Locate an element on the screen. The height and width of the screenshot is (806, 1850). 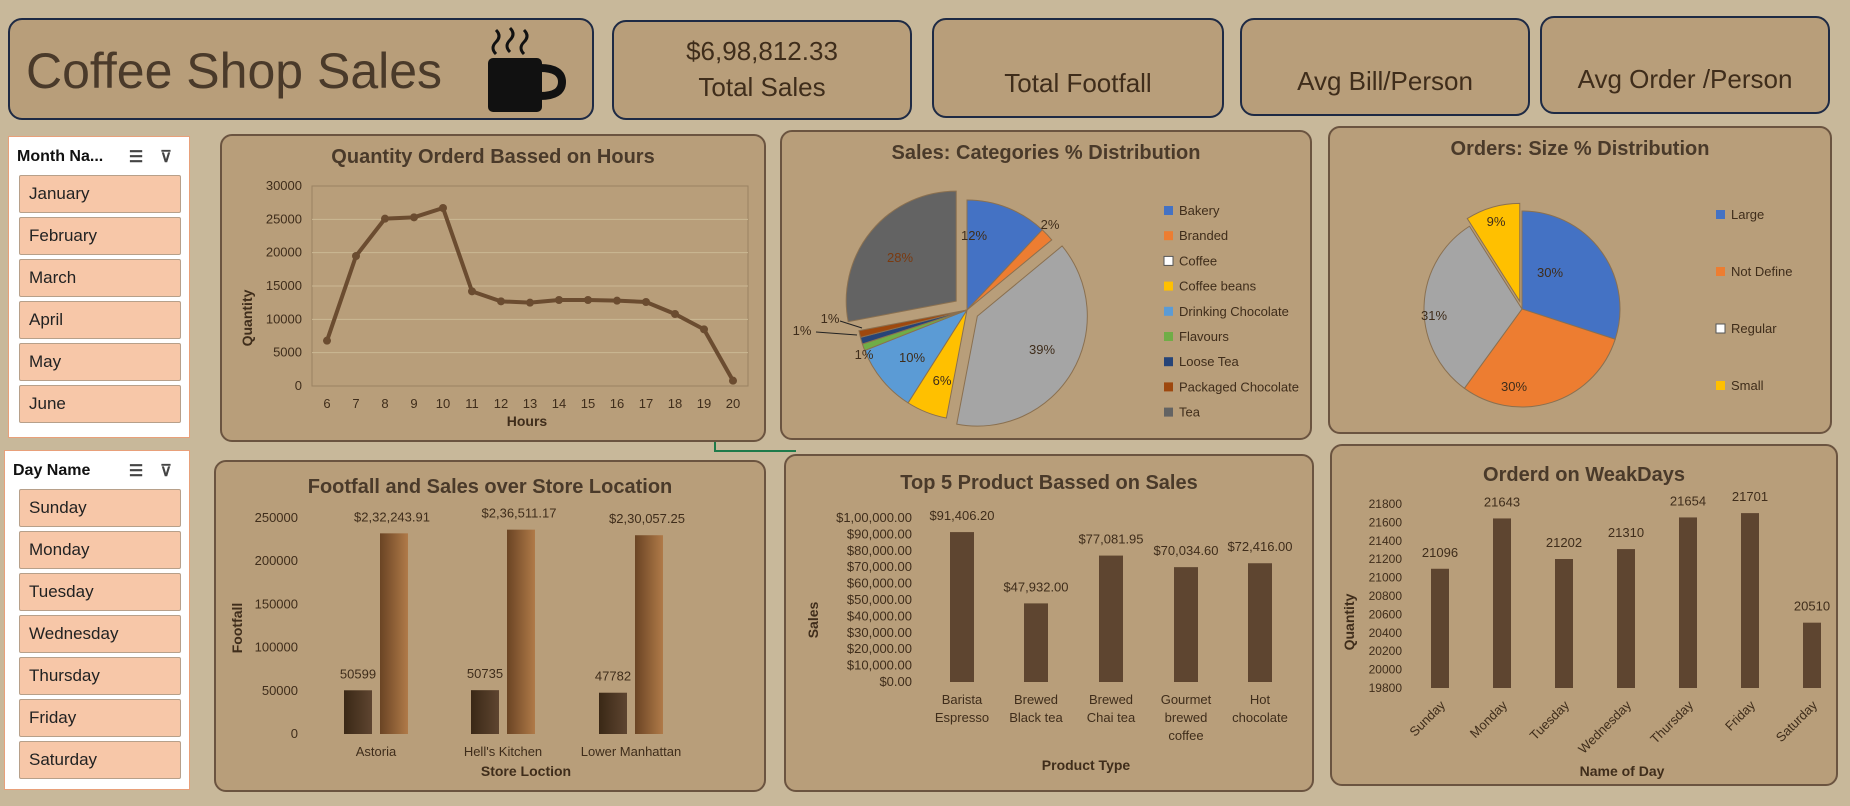
pie-label-branded: 2% is located at coordinates (1050, 224).